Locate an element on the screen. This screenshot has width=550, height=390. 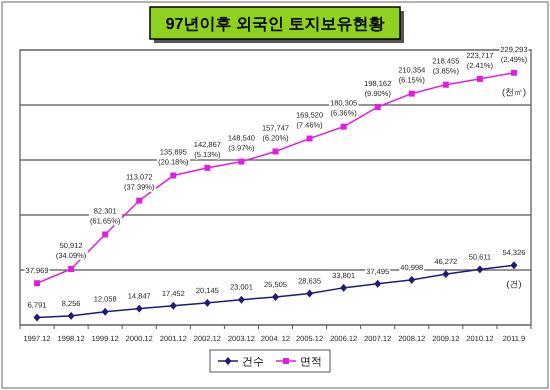
legend-label: 건수 is located at coordinates (253, 362).